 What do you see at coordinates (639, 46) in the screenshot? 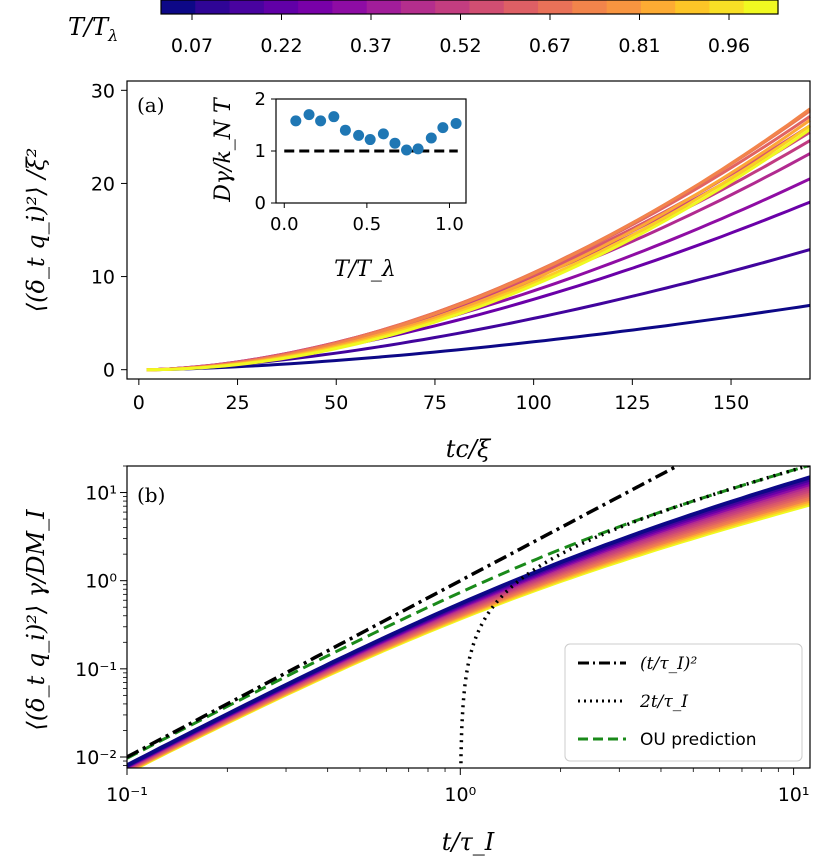
I see `colorbar-tick-label: 0.81` at bounding box center [639, 46].